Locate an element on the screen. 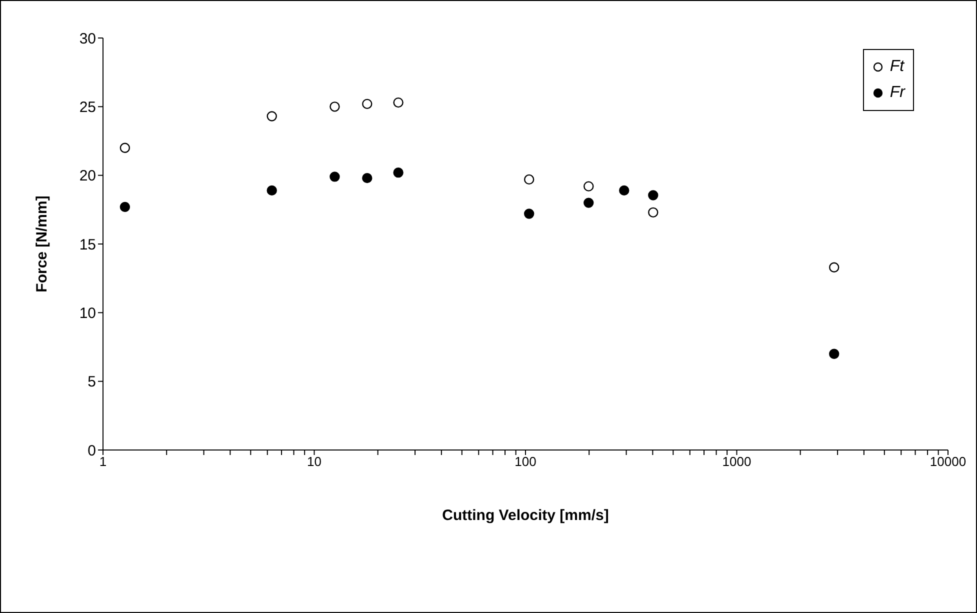 This screenshot has width=977, height=613. y-tick-label: 25 is located at coordinates (87, 107).